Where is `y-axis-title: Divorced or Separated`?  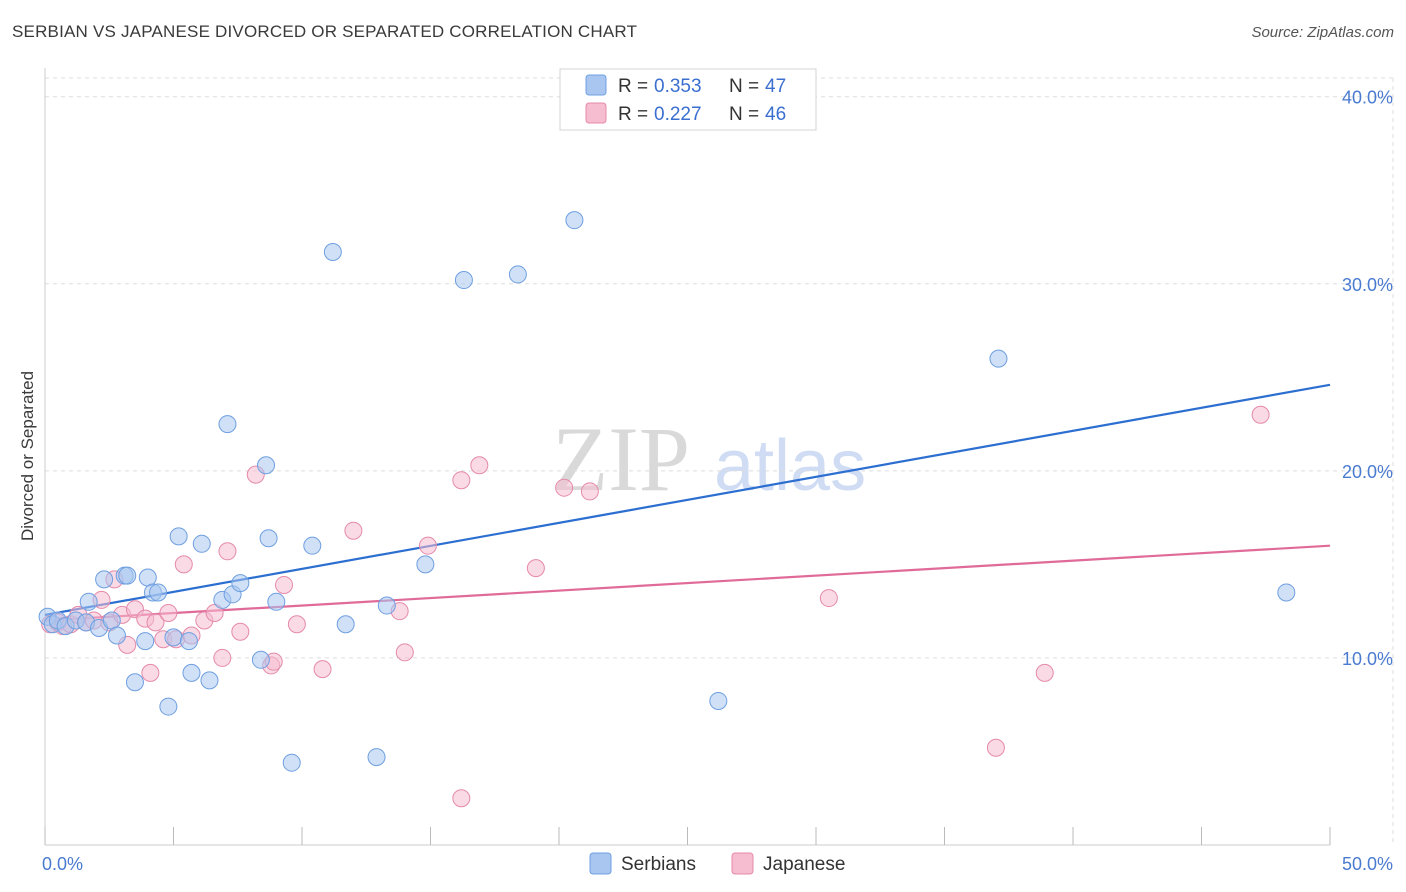 y-axis-title: Divorced or Separated is located at coordinates (27, 456).